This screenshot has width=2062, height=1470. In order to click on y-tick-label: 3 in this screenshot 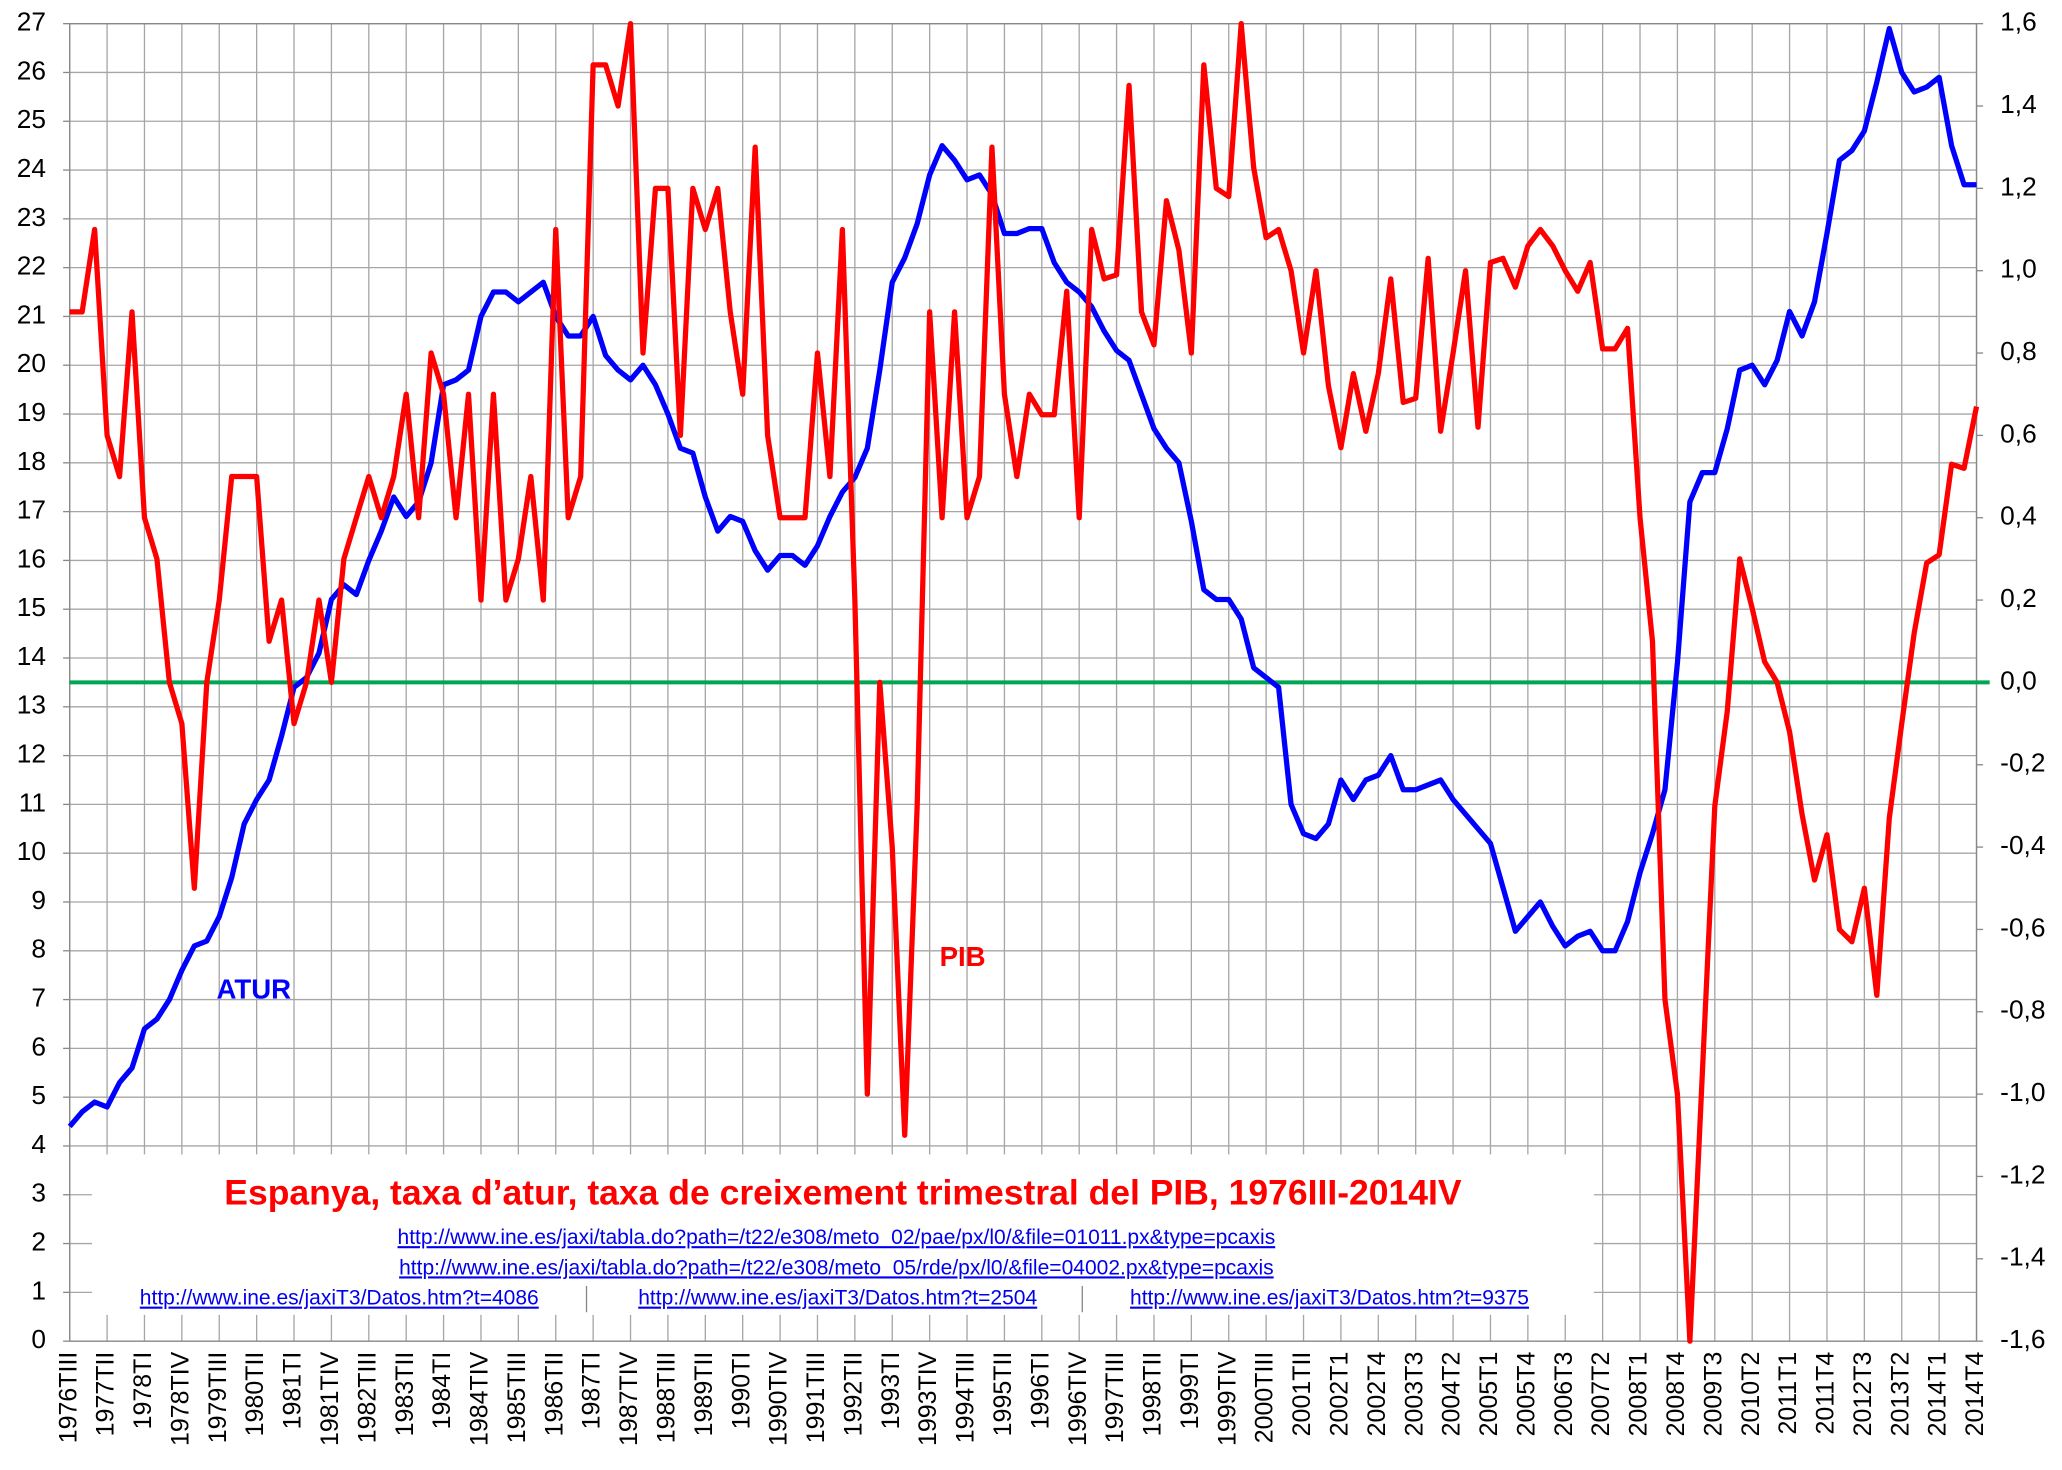, I will do `click(38, 1193)`.